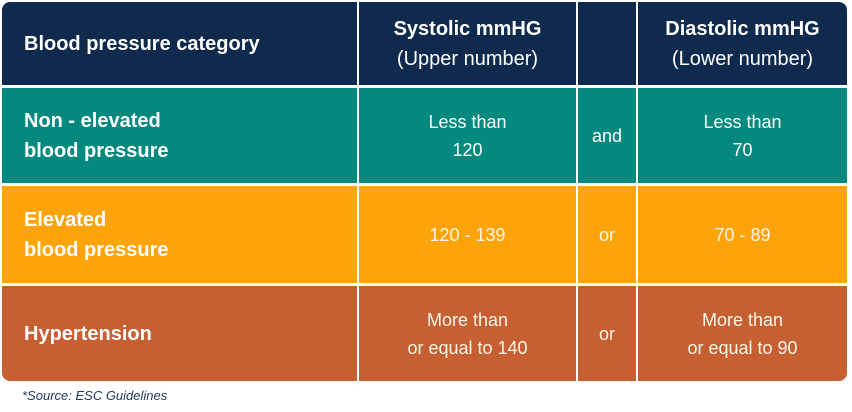 The height and width of the screenshot is (412, 852). Describe the element at coordinates (742, 333) in the screenshot. I see `row-hypertension-diastolic-cell: More than or equal to 90` at that location.